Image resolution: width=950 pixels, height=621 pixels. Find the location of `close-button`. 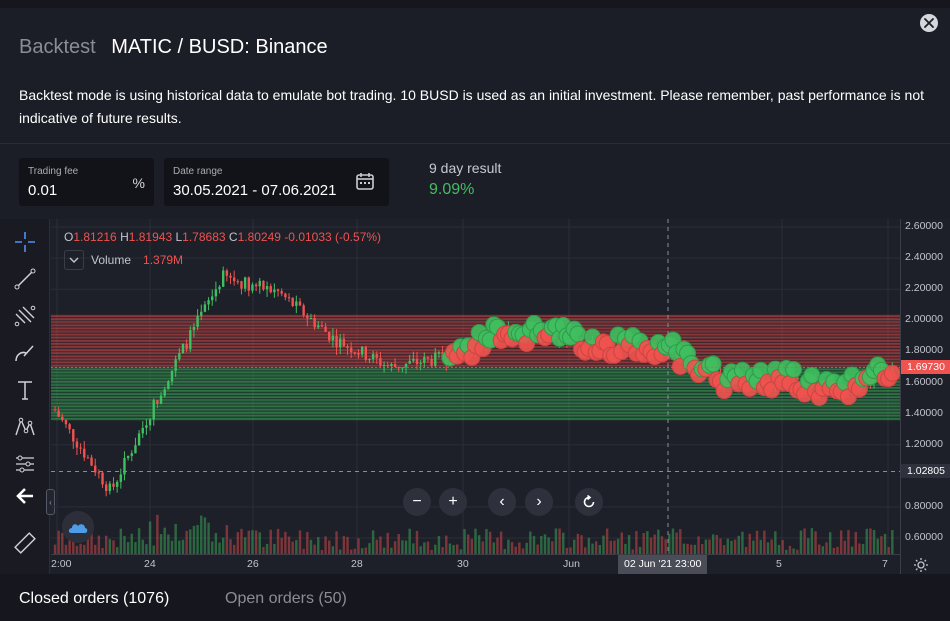

close-button is located at coordinates (929, 23).